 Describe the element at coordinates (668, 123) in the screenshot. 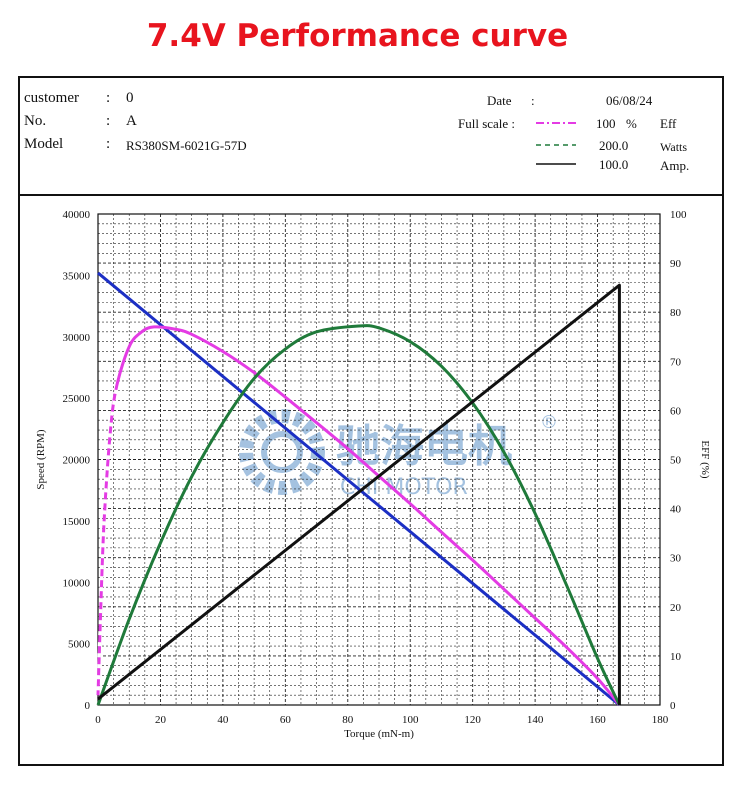

I see `legend-eff-name: Eff` at that location.